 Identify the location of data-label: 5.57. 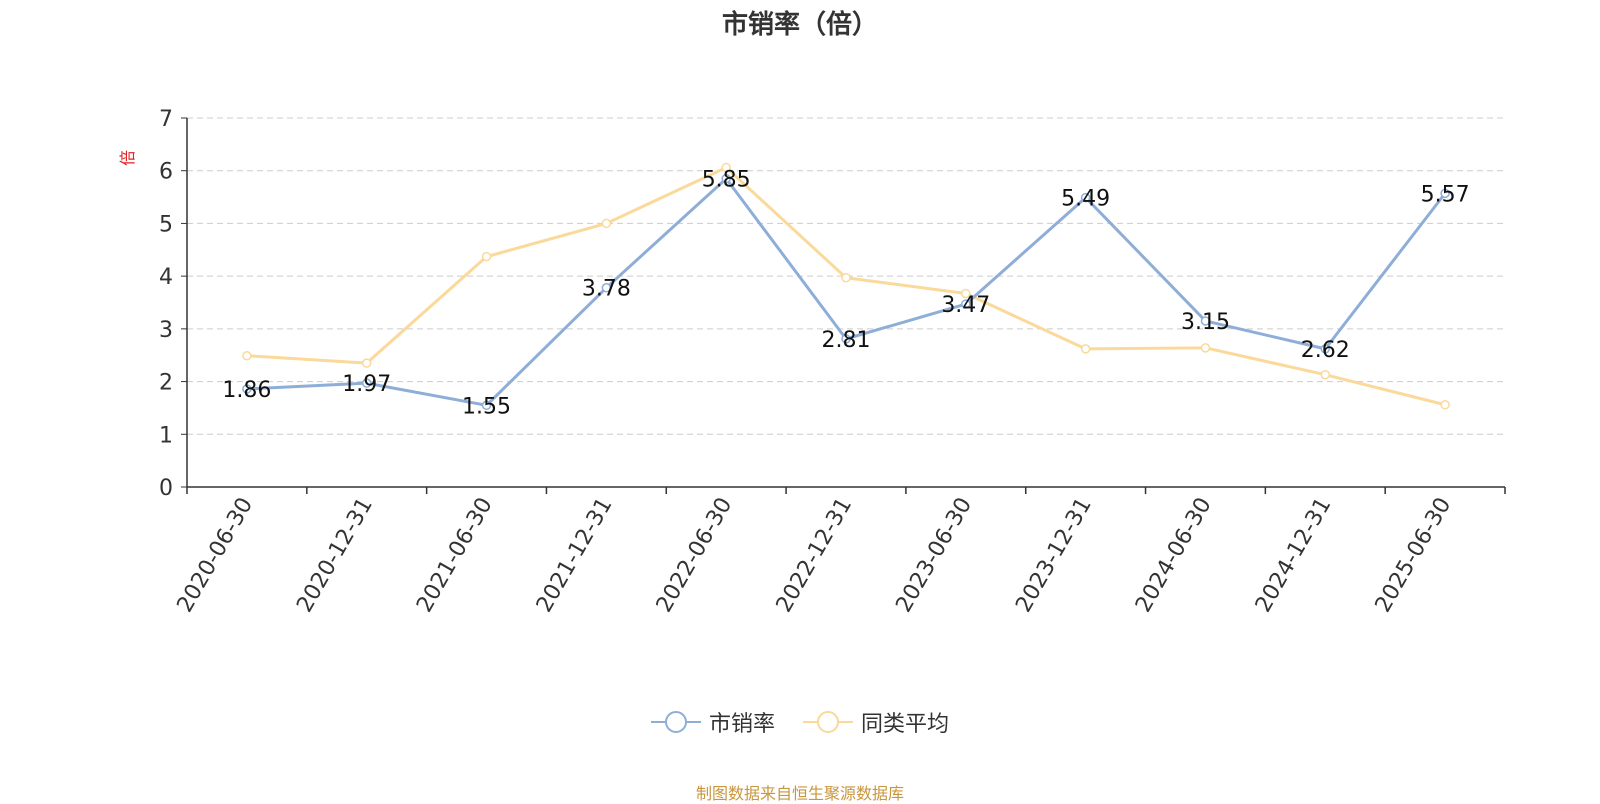
(1445, 194).